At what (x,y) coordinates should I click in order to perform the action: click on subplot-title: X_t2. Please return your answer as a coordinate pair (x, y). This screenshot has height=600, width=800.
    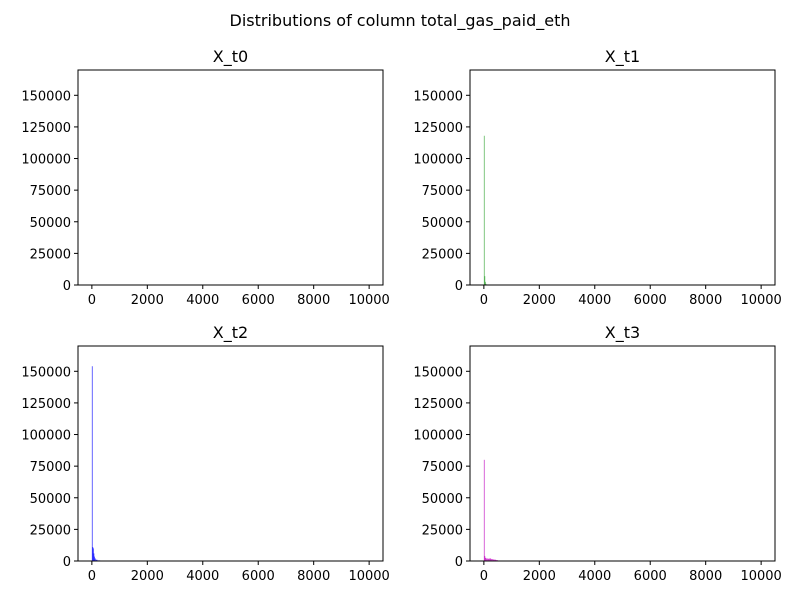
    Looking at the image, I should click on (230, 333).